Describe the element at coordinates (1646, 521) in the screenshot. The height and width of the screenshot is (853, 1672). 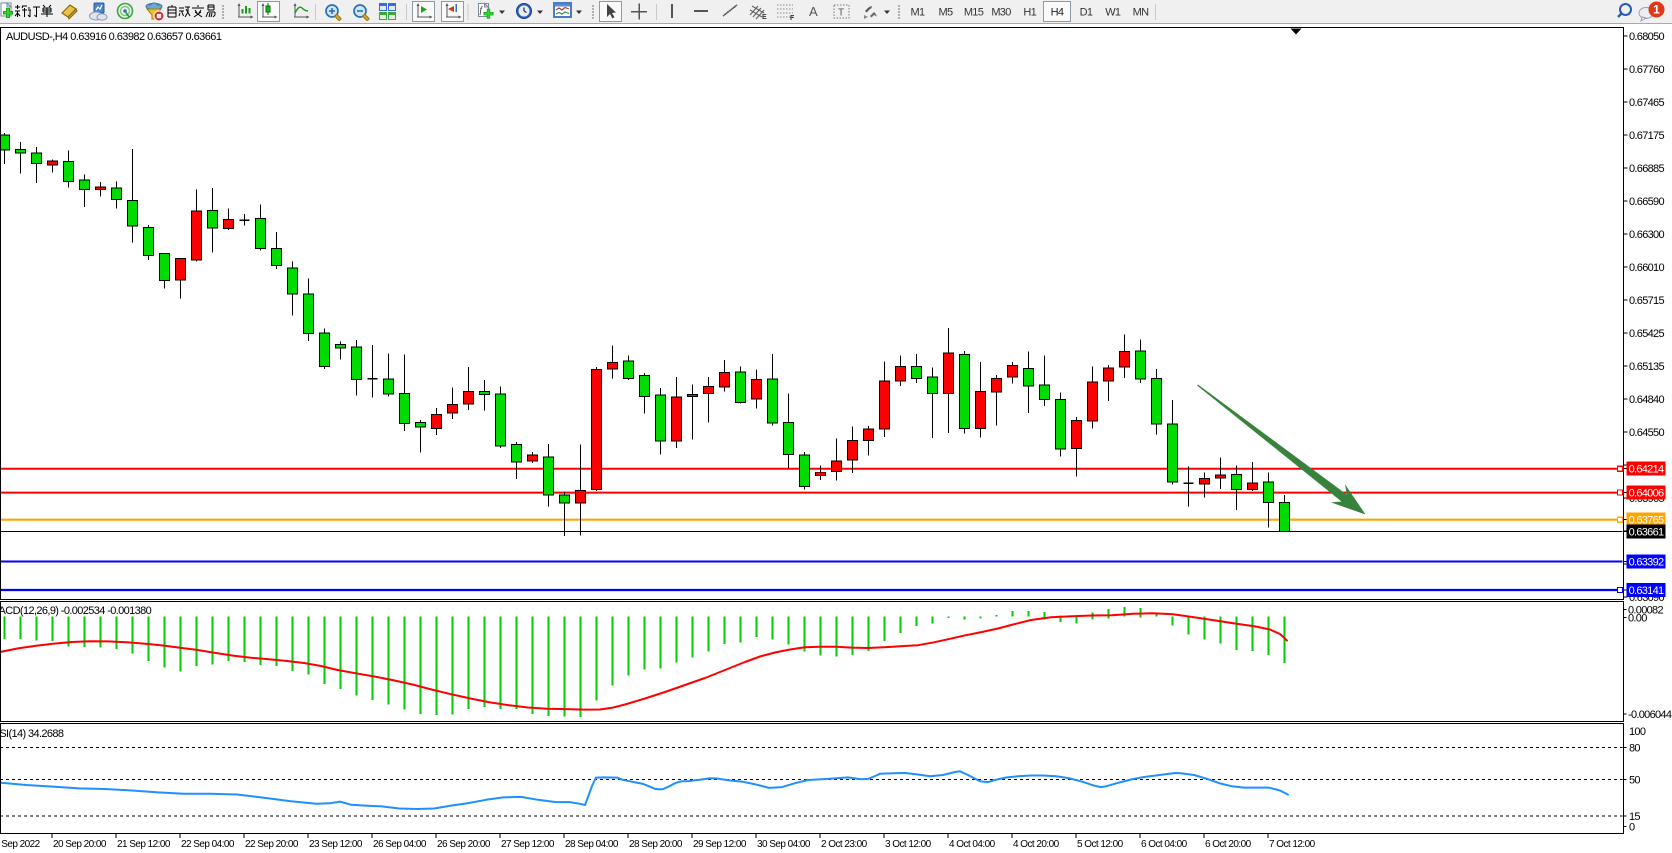
I see `svg-text: 0.63765` at that location.